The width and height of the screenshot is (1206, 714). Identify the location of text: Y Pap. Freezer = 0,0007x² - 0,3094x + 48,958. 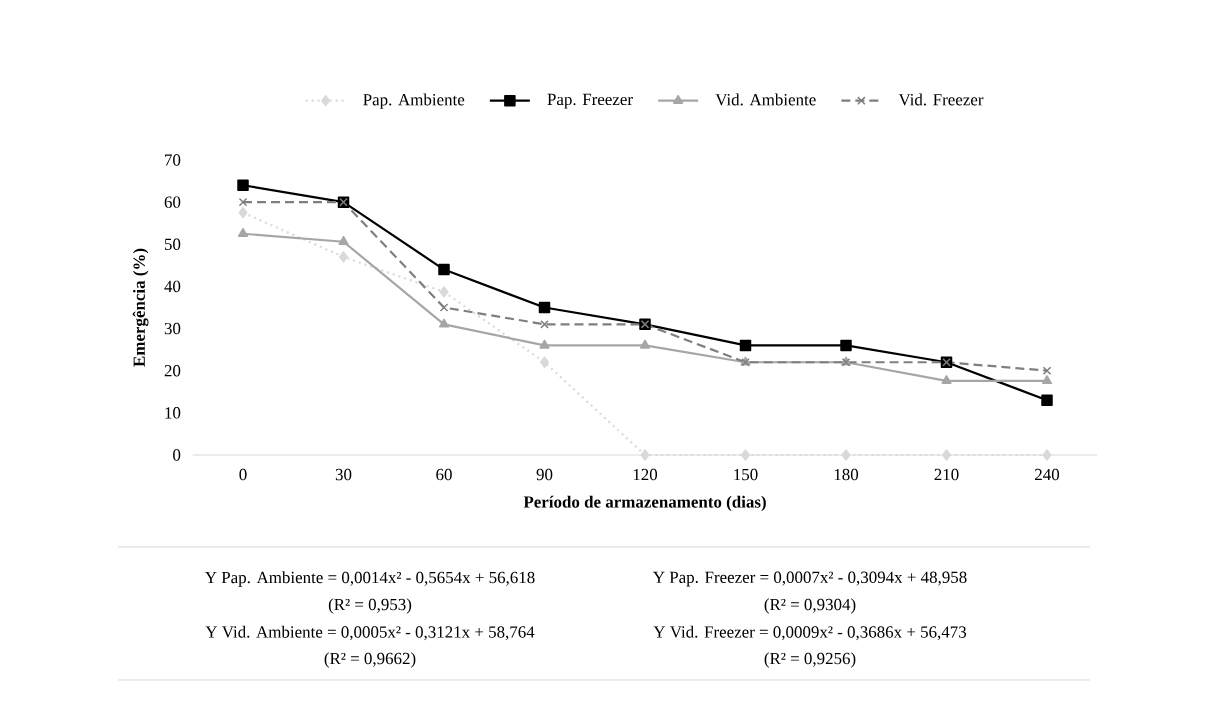
(809, 579).